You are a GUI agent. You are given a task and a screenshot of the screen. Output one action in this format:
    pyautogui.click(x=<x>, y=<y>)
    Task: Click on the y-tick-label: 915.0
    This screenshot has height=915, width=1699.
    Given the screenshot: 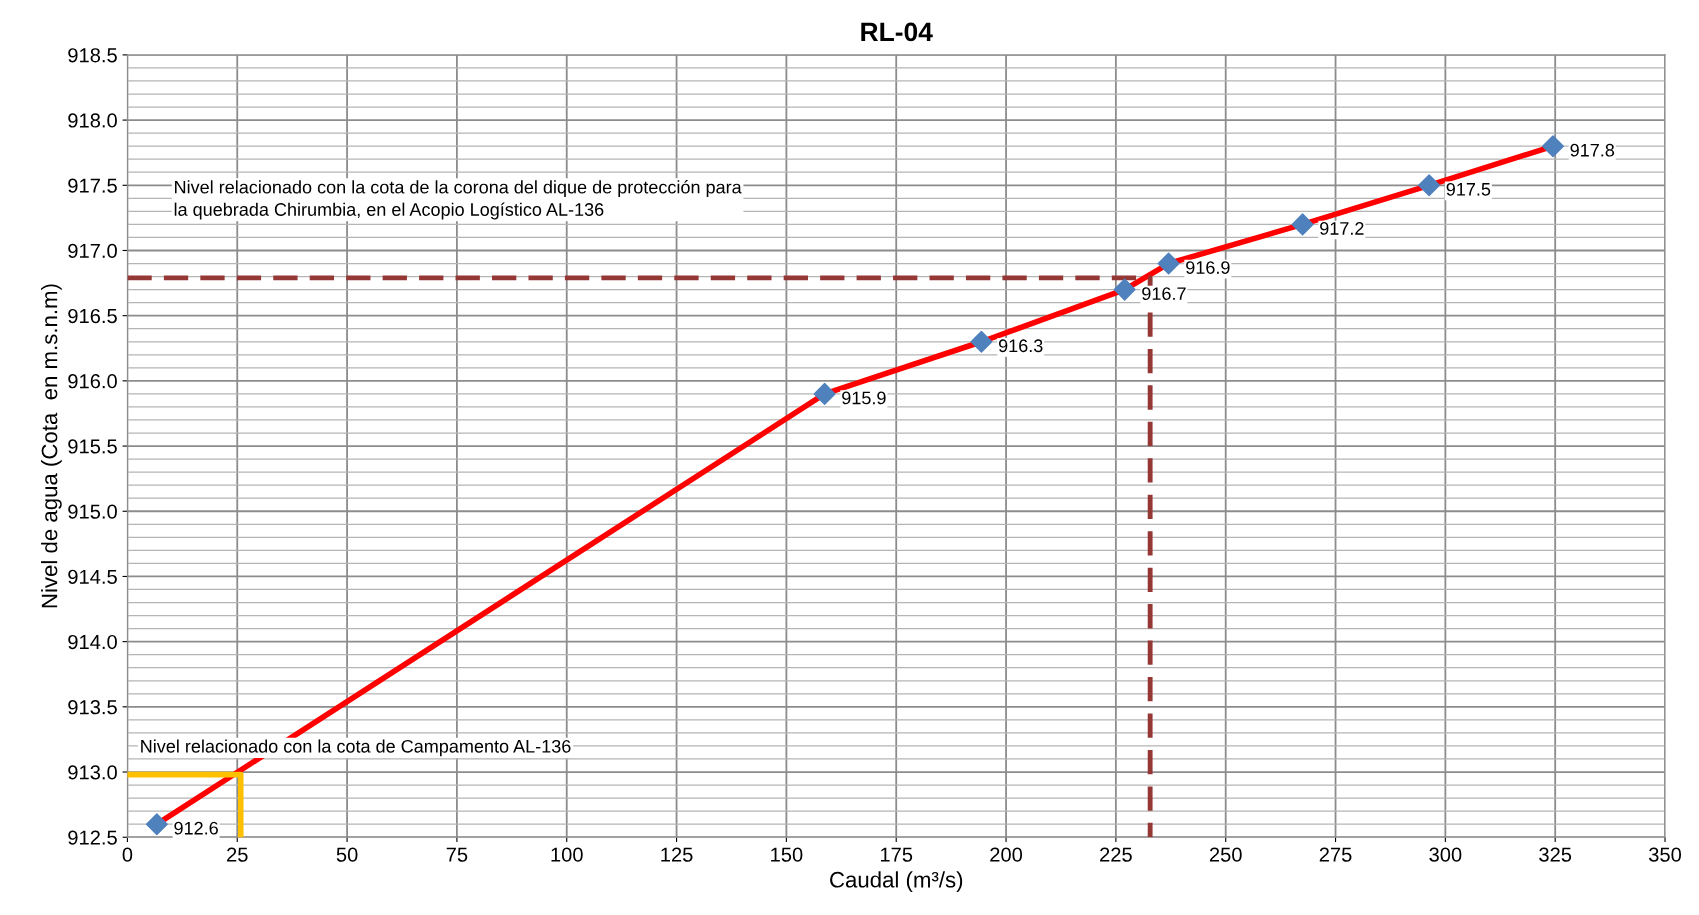 What is the action you would take?
    pyautogui.click(x=92, y=511)
    